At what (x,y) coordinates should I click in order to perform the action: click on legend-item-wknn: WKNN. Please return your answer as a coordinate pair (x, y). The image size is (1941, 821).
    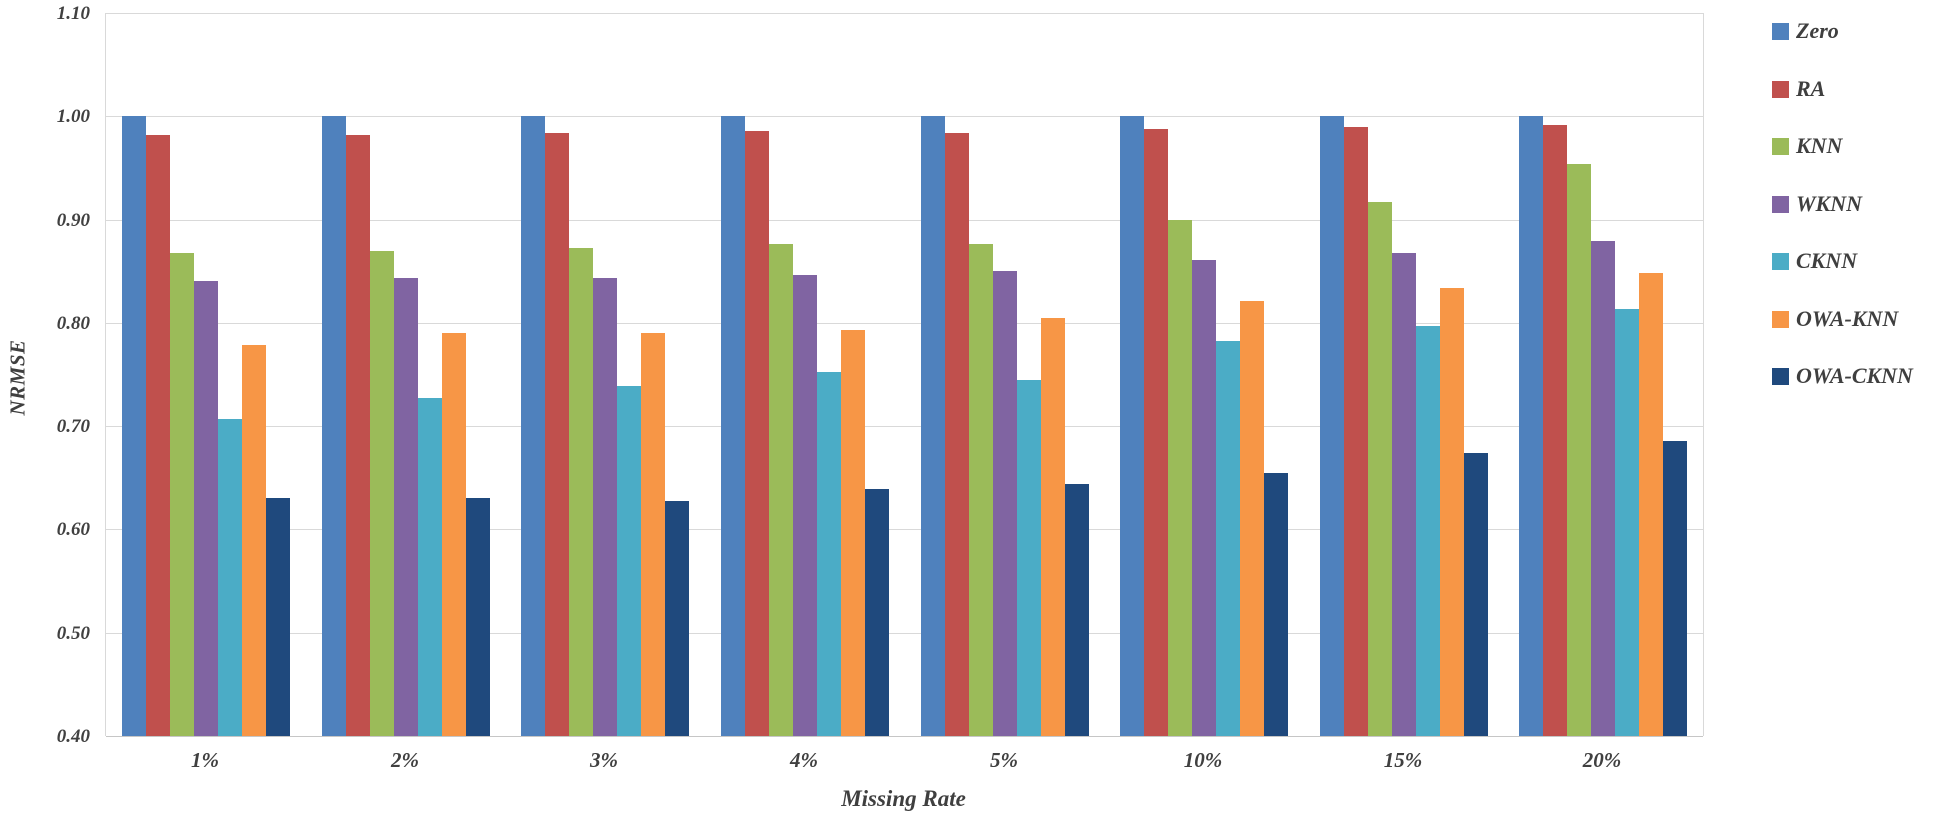
    Looking at the image, I should click on (1817, 204).